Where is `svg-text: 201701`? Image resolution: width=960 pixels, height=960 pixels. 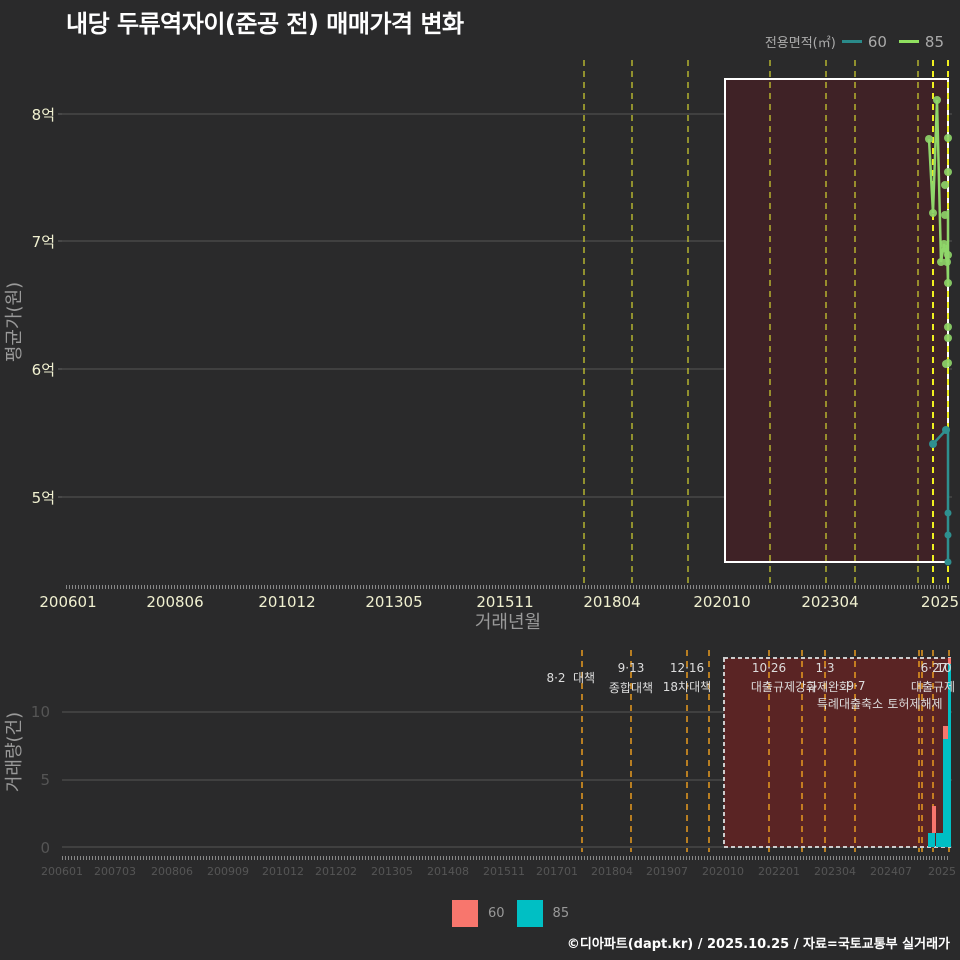
svg-text: 201701 is located at coordinates (557, 871).